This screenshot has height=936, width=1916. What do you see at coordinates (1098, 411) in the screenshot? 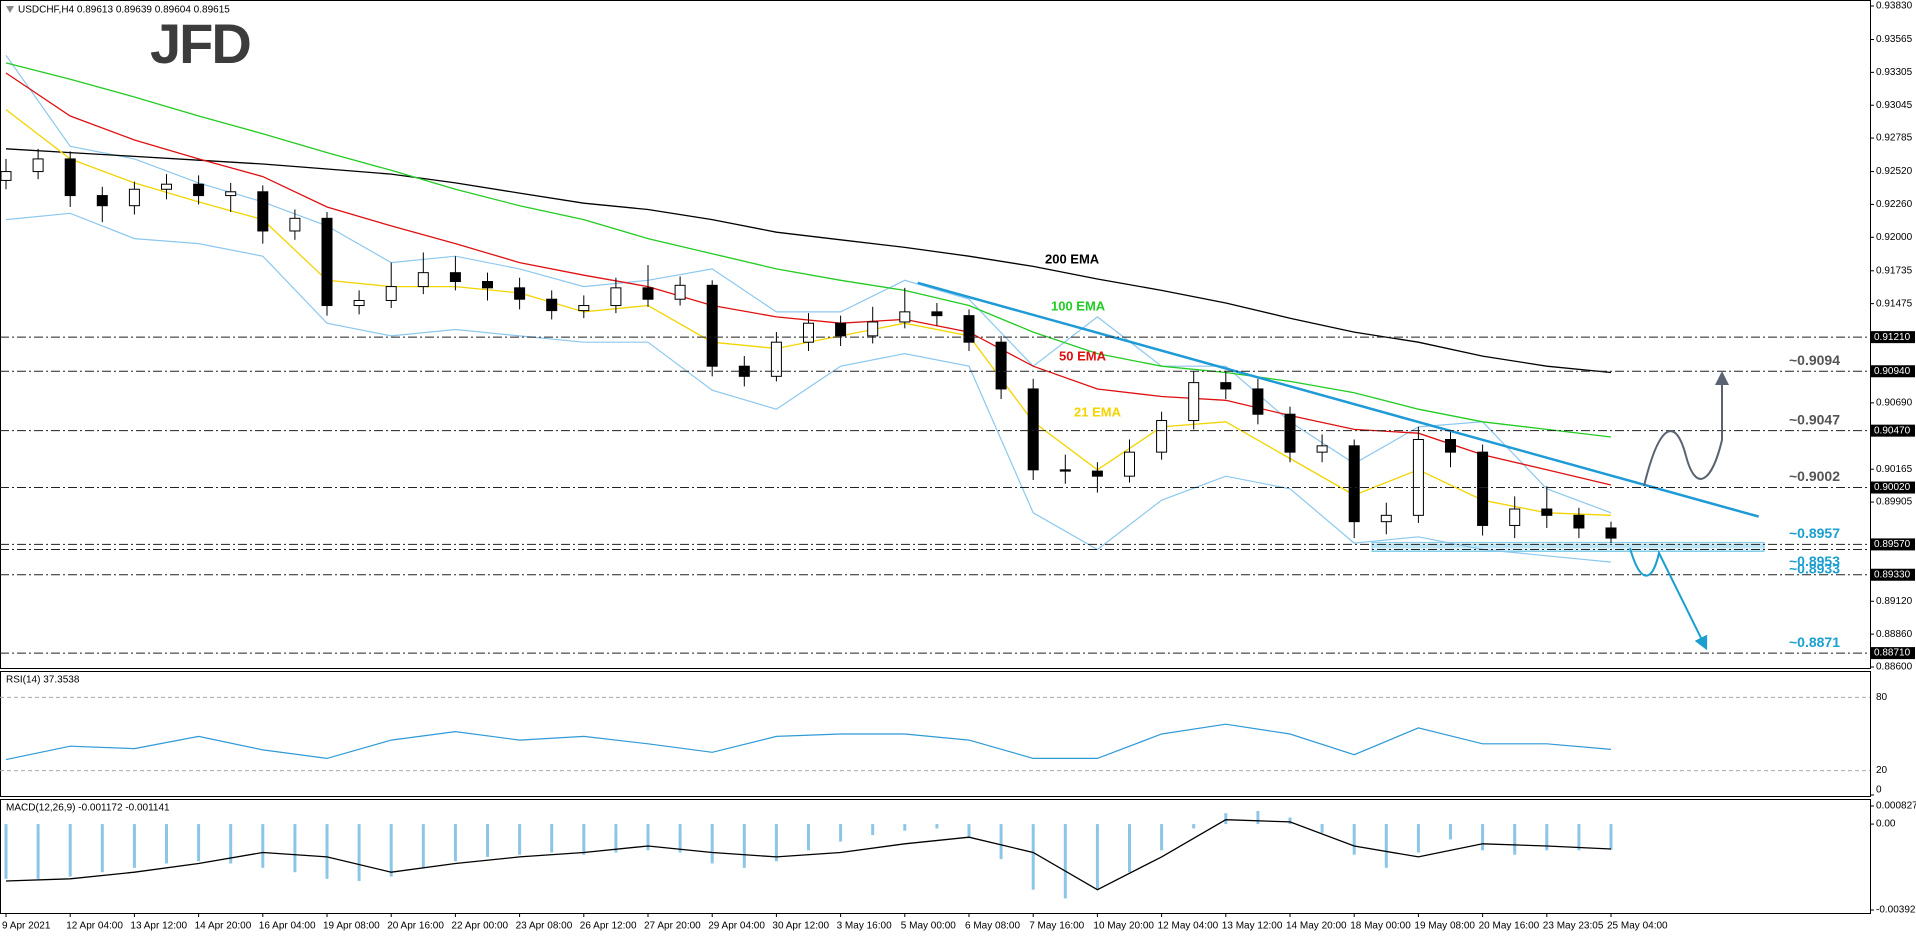
I see `ema-label: 21 EMA` at bounding box center [1098, 411].